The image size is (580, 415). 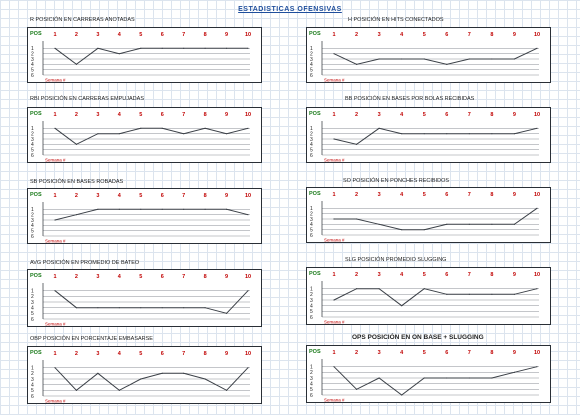 I want to click on page-title: ESTADISTICAS OFENSIVAS, so click(x=290, y=9).